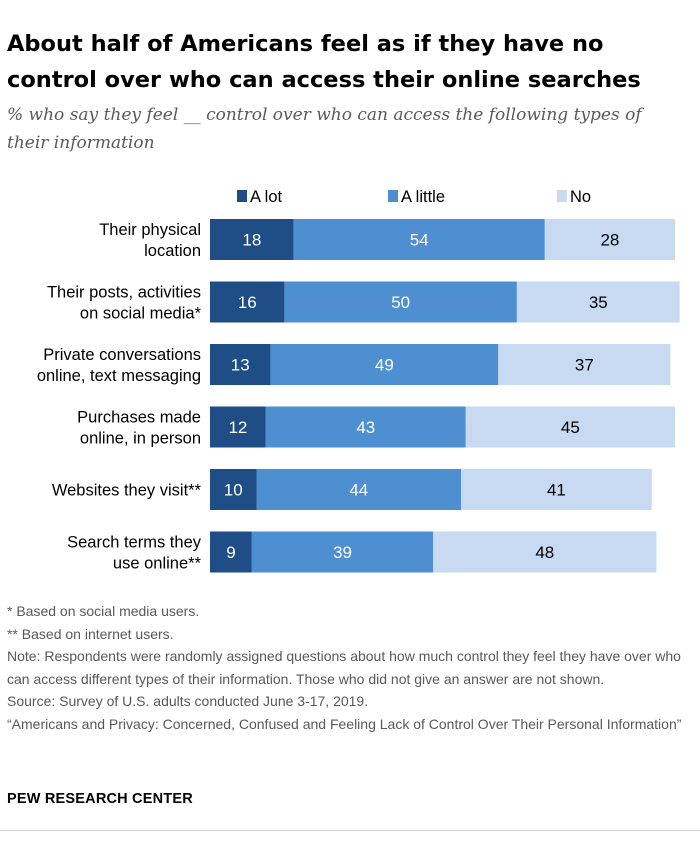 This screenshot has height=842, width=700. I want to click on data-label-a-little: 49, so click(384, 365).